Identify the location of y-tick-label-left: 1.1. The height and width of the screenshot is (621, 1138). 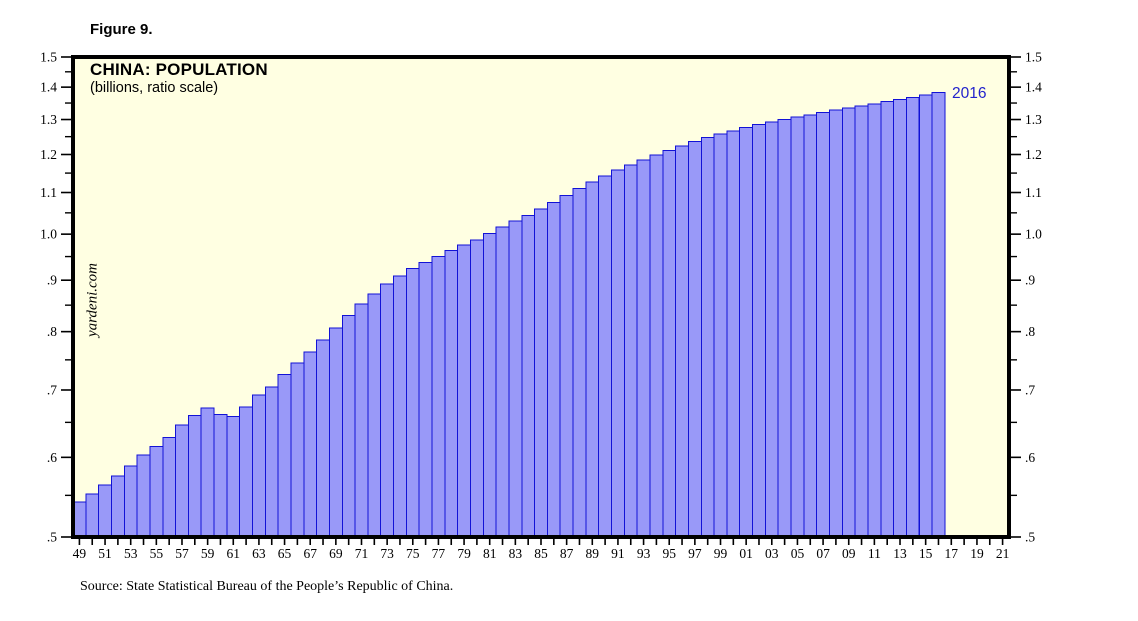
(48, 192).